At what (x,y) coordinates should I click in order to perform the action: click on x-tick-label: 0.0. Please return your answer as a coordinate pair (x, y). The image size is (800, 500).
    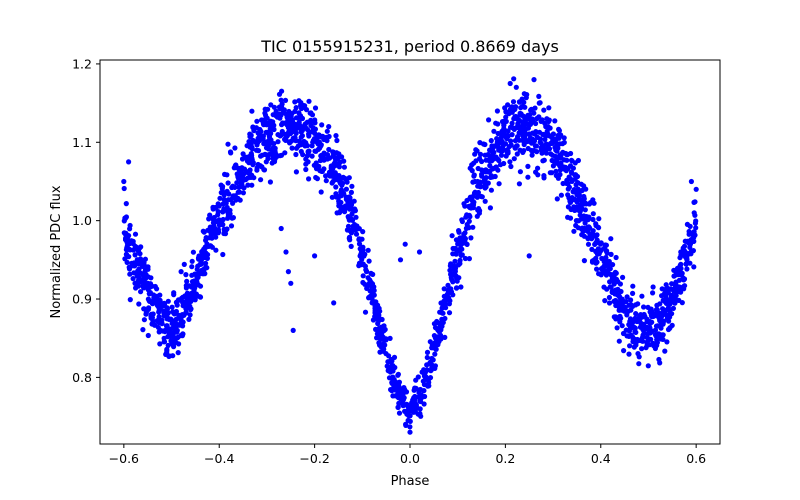
    Looking at the image, I should click on (410, 458).